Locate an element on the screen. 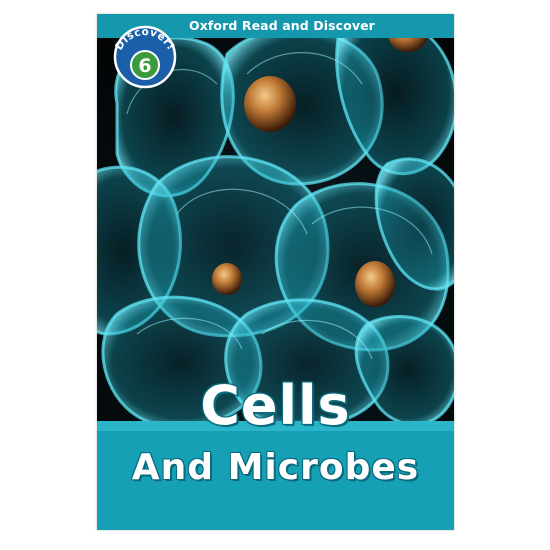 The width and height of the screenshot is (550, 550). title-band is located at coordinates (275, 475).